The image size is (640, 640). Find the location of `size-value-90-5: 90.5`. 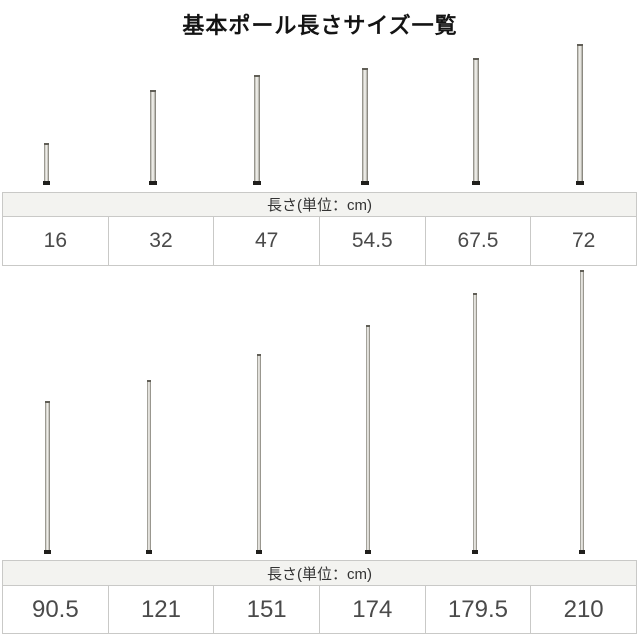

size-value-90-5: 90.5 is located at coordinates (55, 609).